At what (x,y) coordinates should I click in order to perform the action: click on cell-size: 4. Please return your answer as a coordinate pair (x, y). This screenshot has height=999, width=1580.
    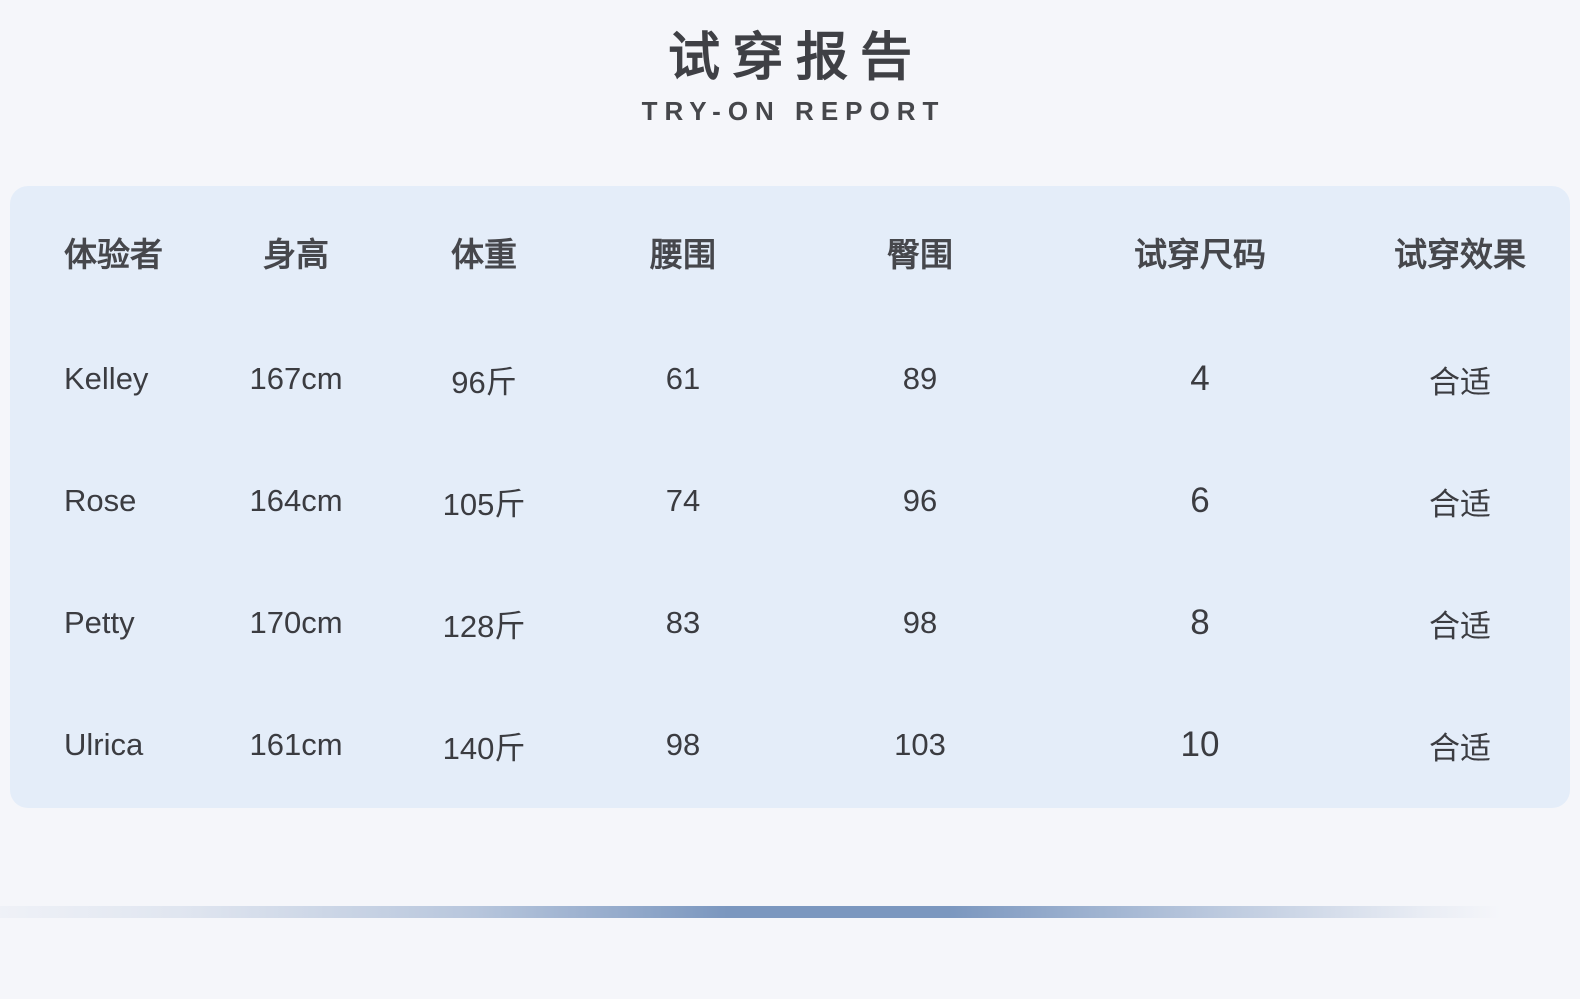
    Looking at the image, I should click on (1200, 378).